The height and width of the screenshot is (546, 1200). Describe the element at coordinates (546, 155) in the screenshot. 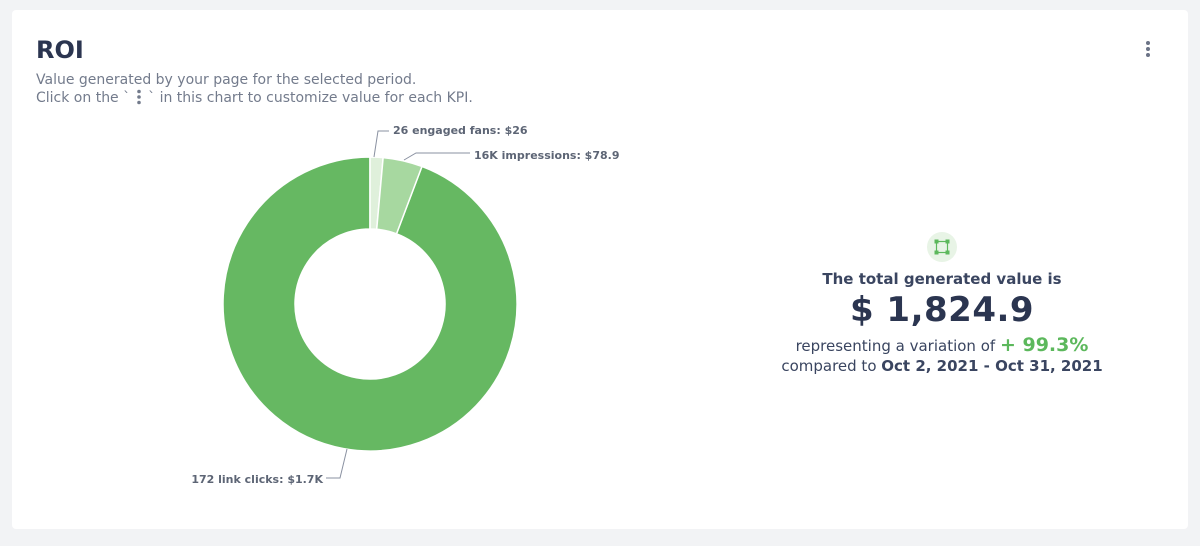

I see `label-impressions: 16K impressions: $78.9` at that location.